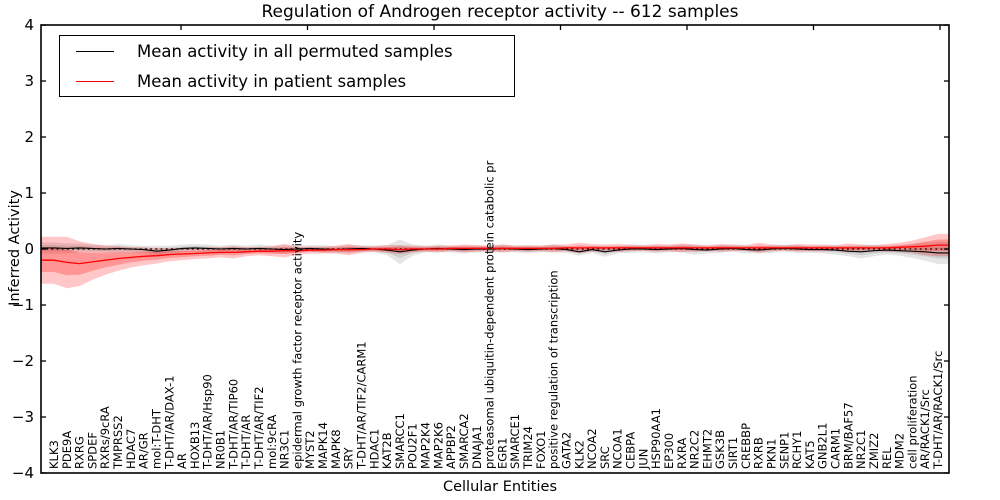  Describe the element at coordinates (848, 435) in the screenshot. I see `category-label: BRM/BAF57` at that location.